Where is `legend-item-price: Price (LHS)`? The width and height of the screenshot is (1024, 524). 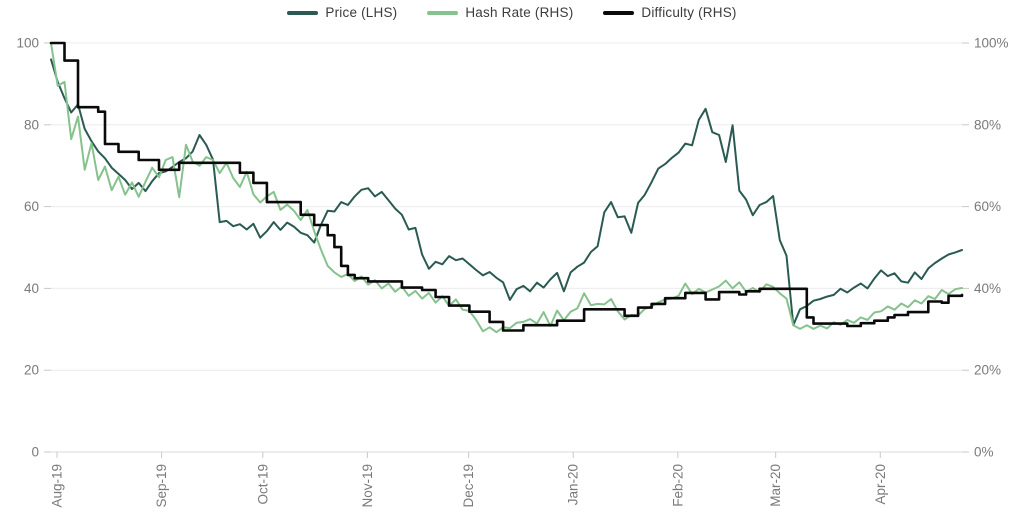 legend-item-price: Price (LHS) is located at coordinates (342, 12).